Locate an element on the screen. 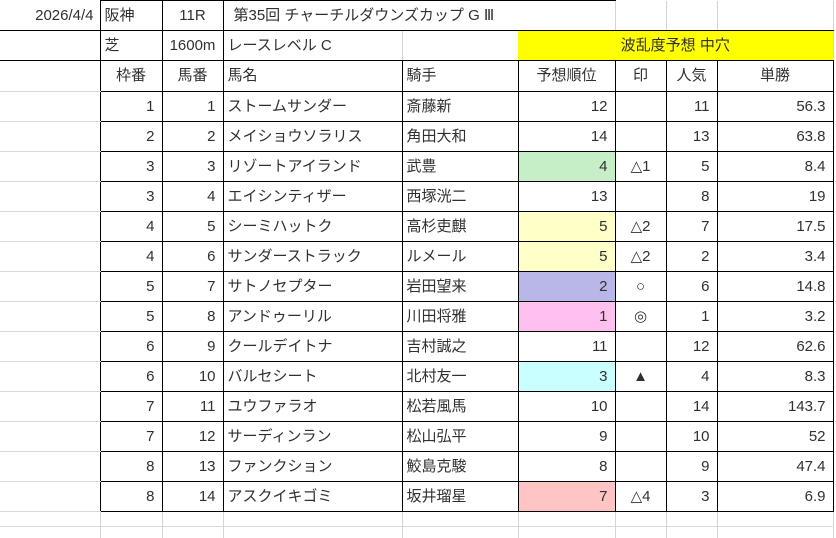 This screenshot has width=836, height=538. horse-number-cell: 8 is located at coordinates (192, 317).